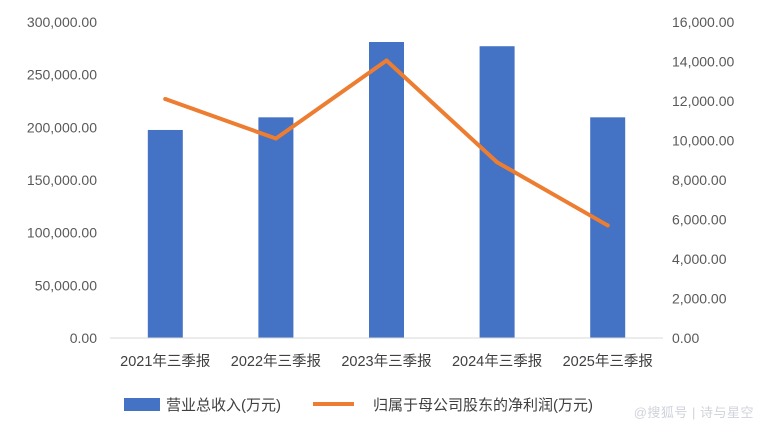 This screenshot has height=434, width=762. I want to click on legend: 营业总收入(万元) 归属于母公司股东的净利润(万元), so click(358, 405).